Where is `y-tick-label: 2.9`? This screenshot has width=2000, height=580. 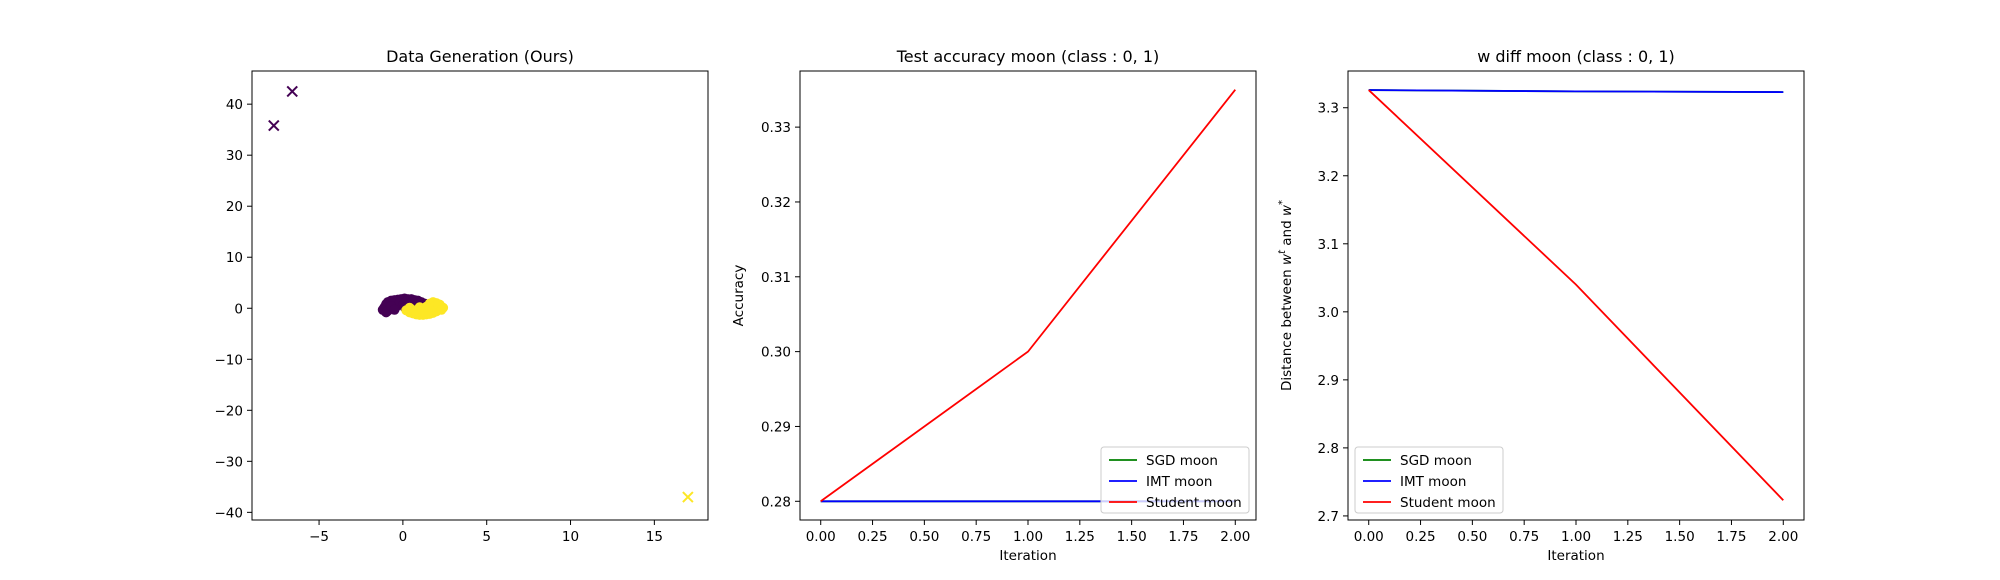
y-tick-label: 2.9 is located at coordinates (1328, 381).